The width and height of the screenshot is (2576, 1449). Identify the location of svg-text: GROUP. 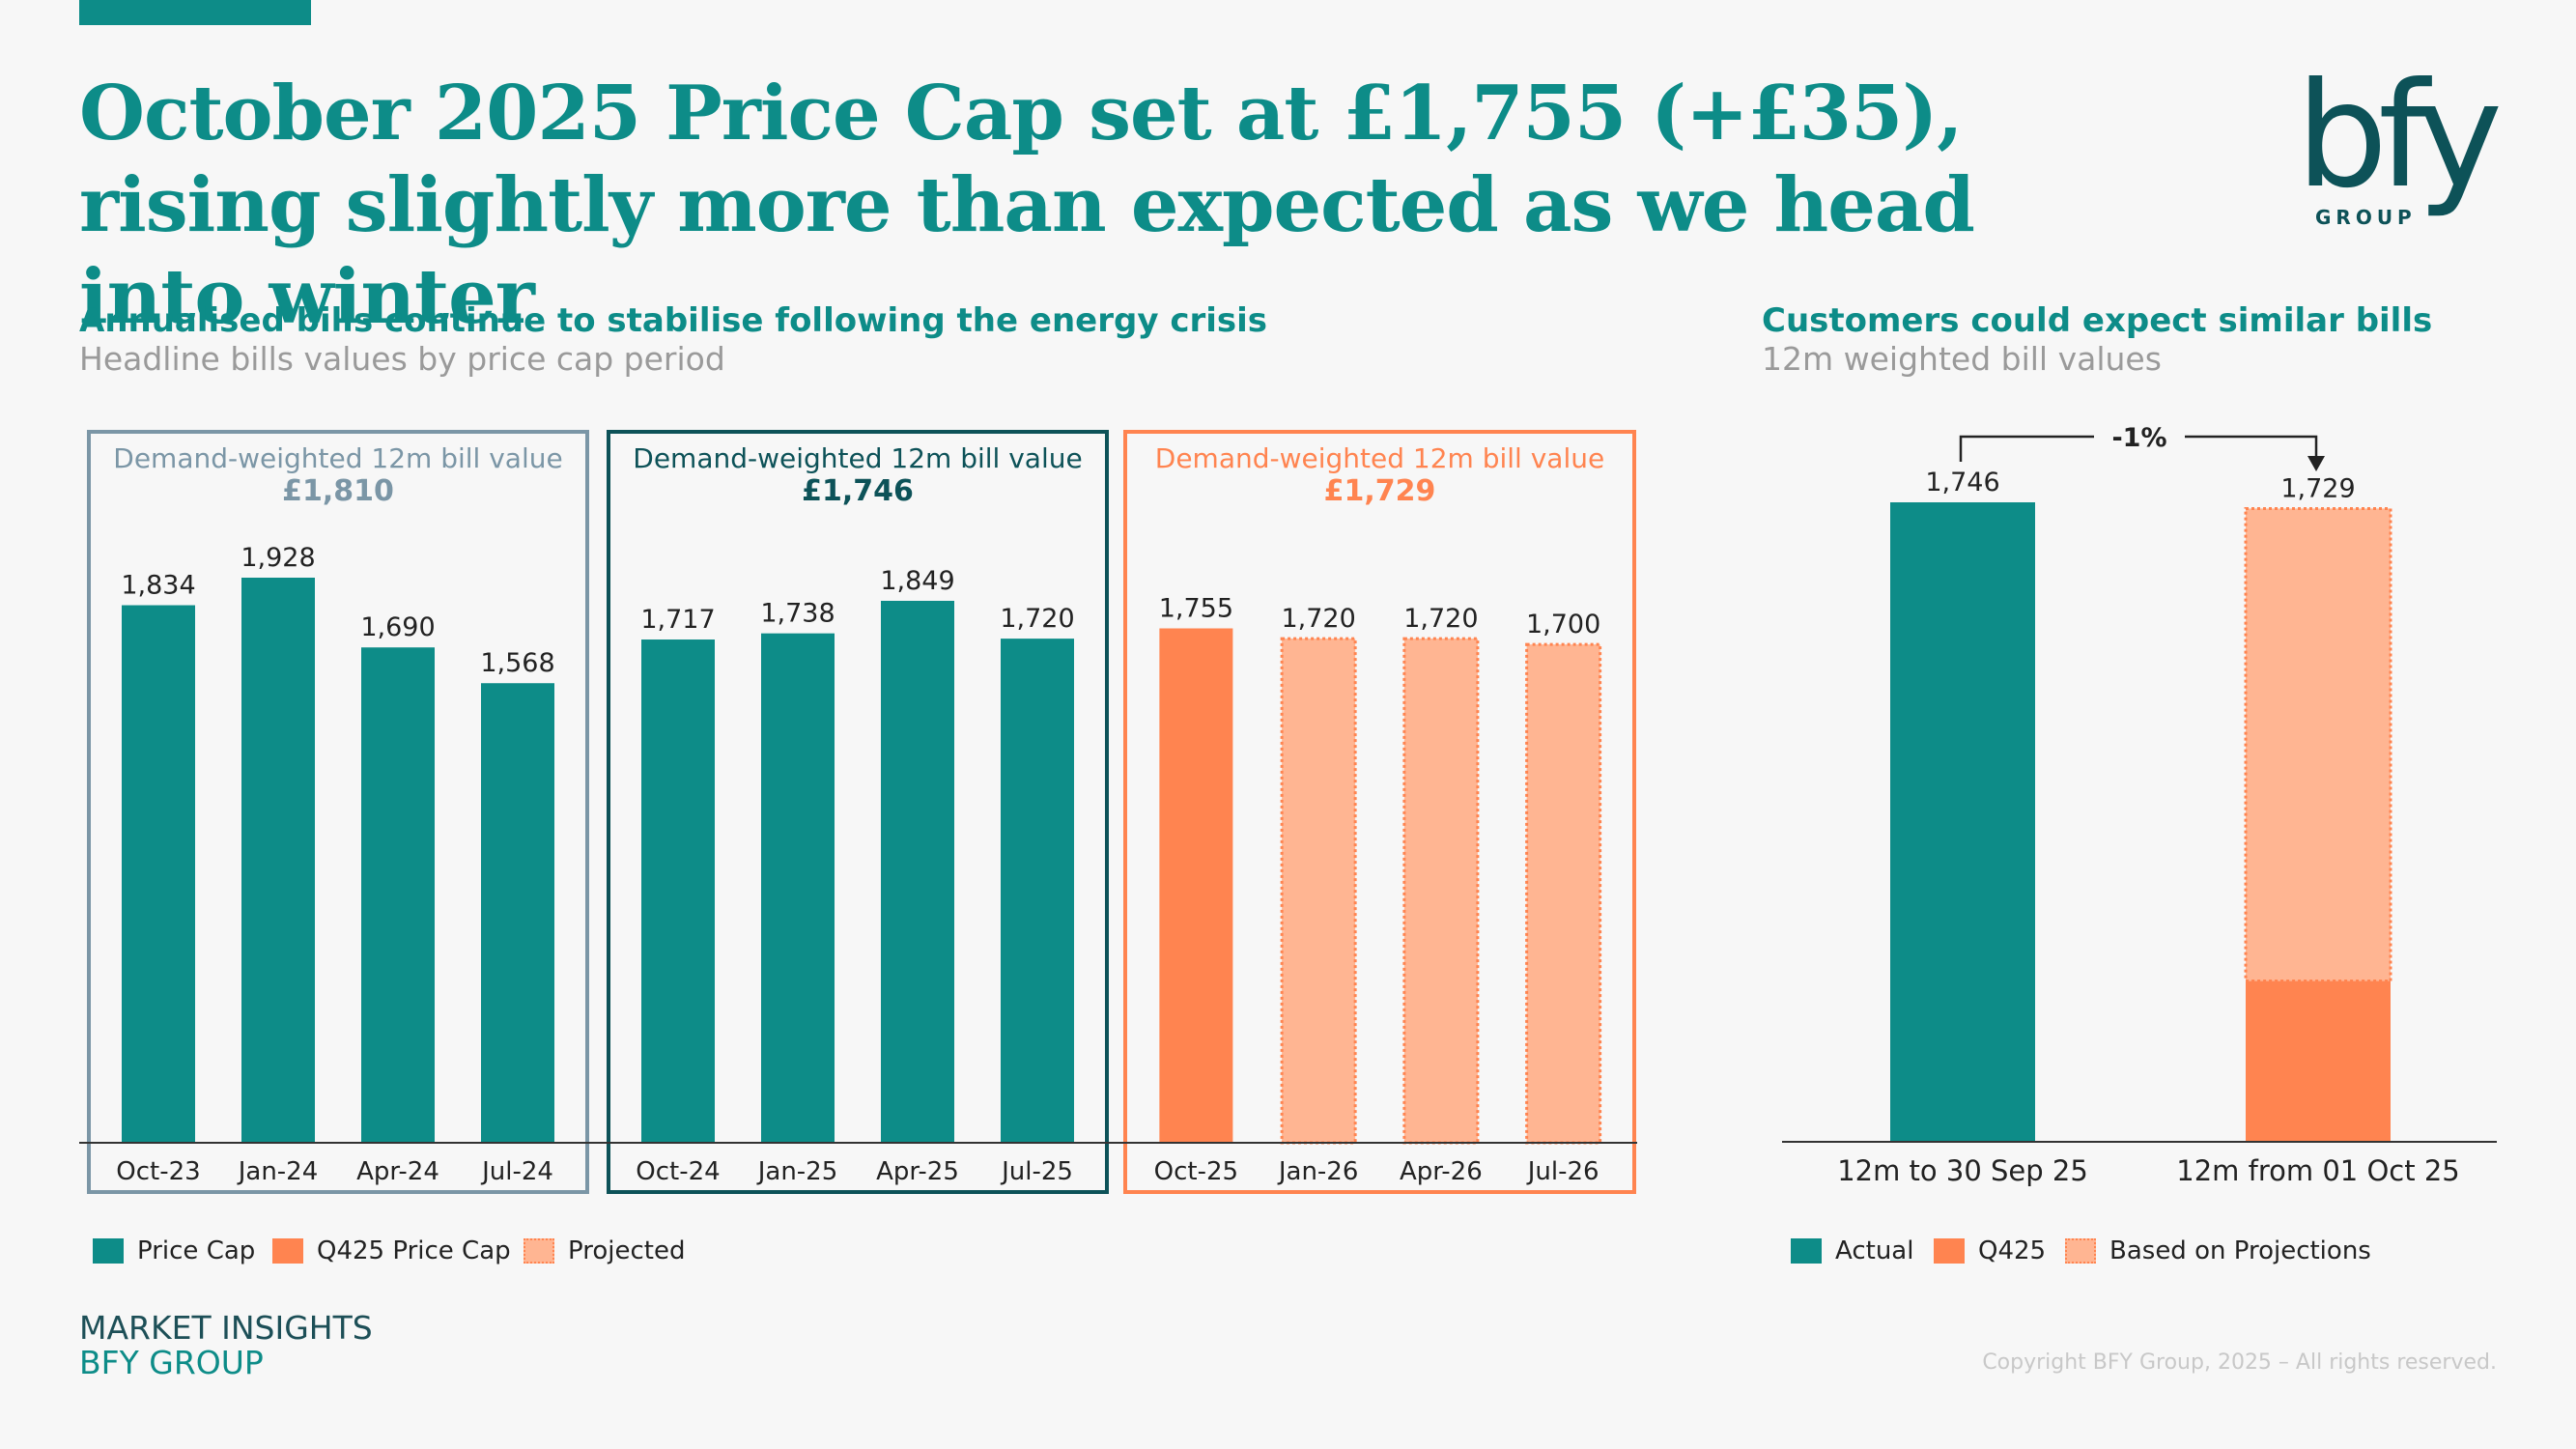
(2366, 217).